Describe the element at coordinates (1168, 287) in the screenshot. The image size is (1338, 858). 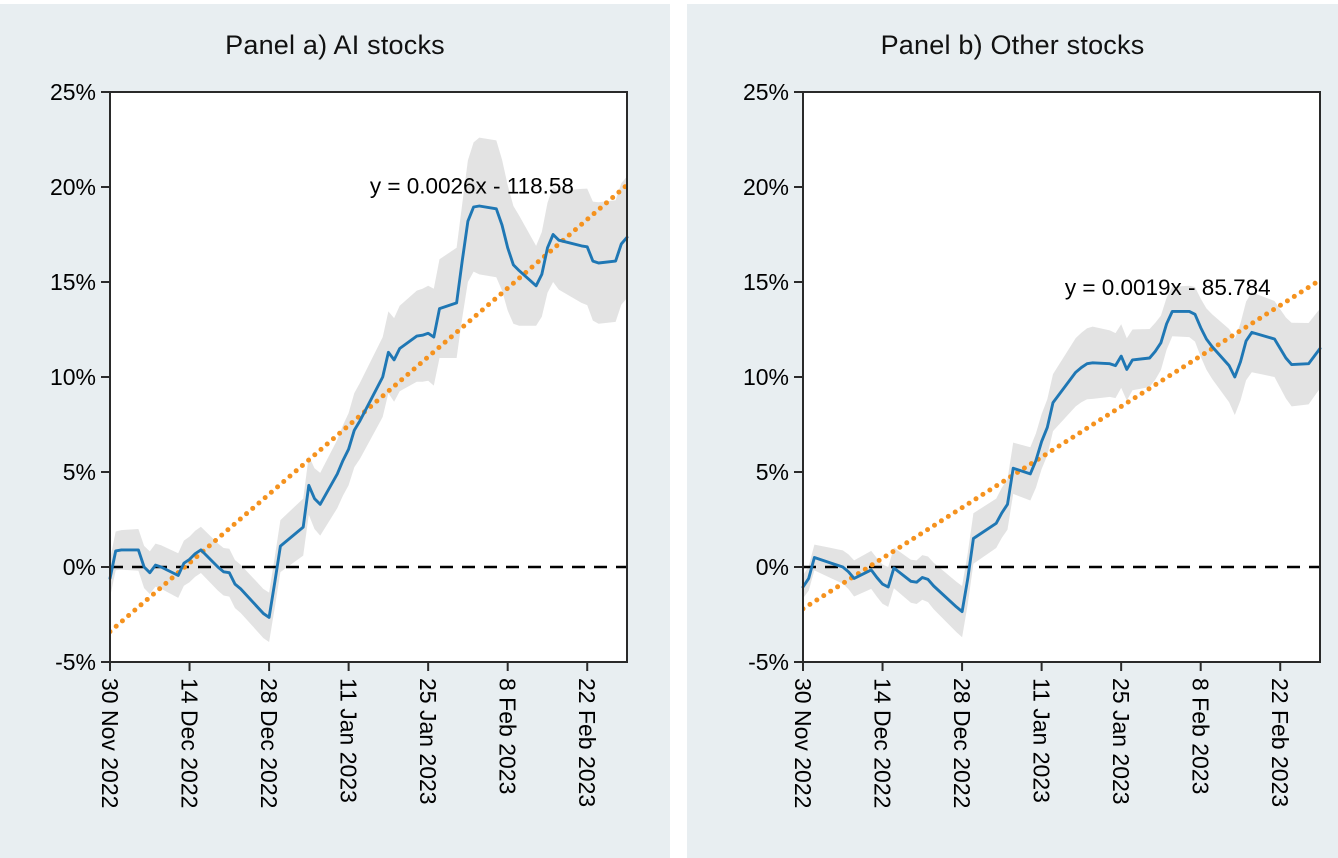
I see `trend-equation-label: y = 0.0019x - 85.784` at that location.